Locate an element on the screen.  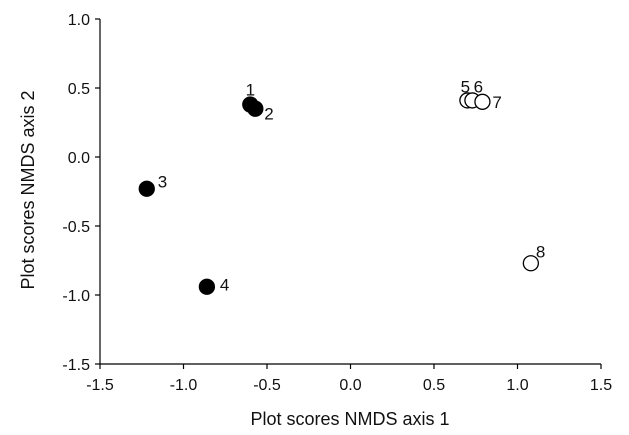
point-label-1: 1 is located at coordinates (250, 90).